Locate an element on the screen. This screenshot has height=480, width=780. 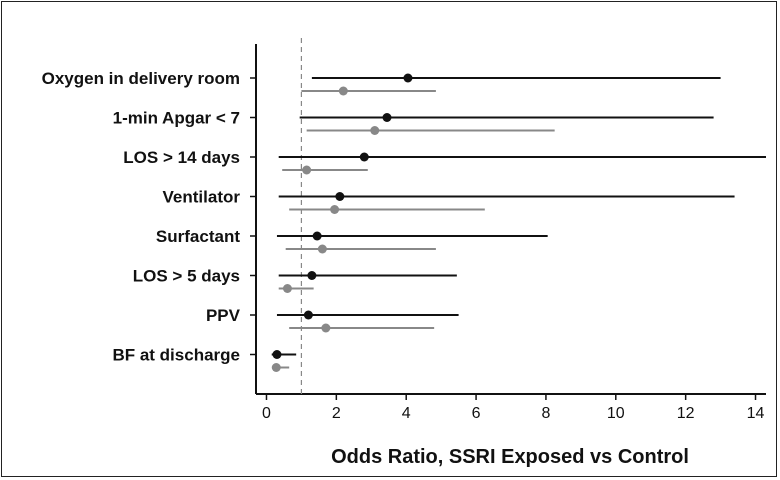
x-tick-label: 0 is located at coordinates (266, 413).